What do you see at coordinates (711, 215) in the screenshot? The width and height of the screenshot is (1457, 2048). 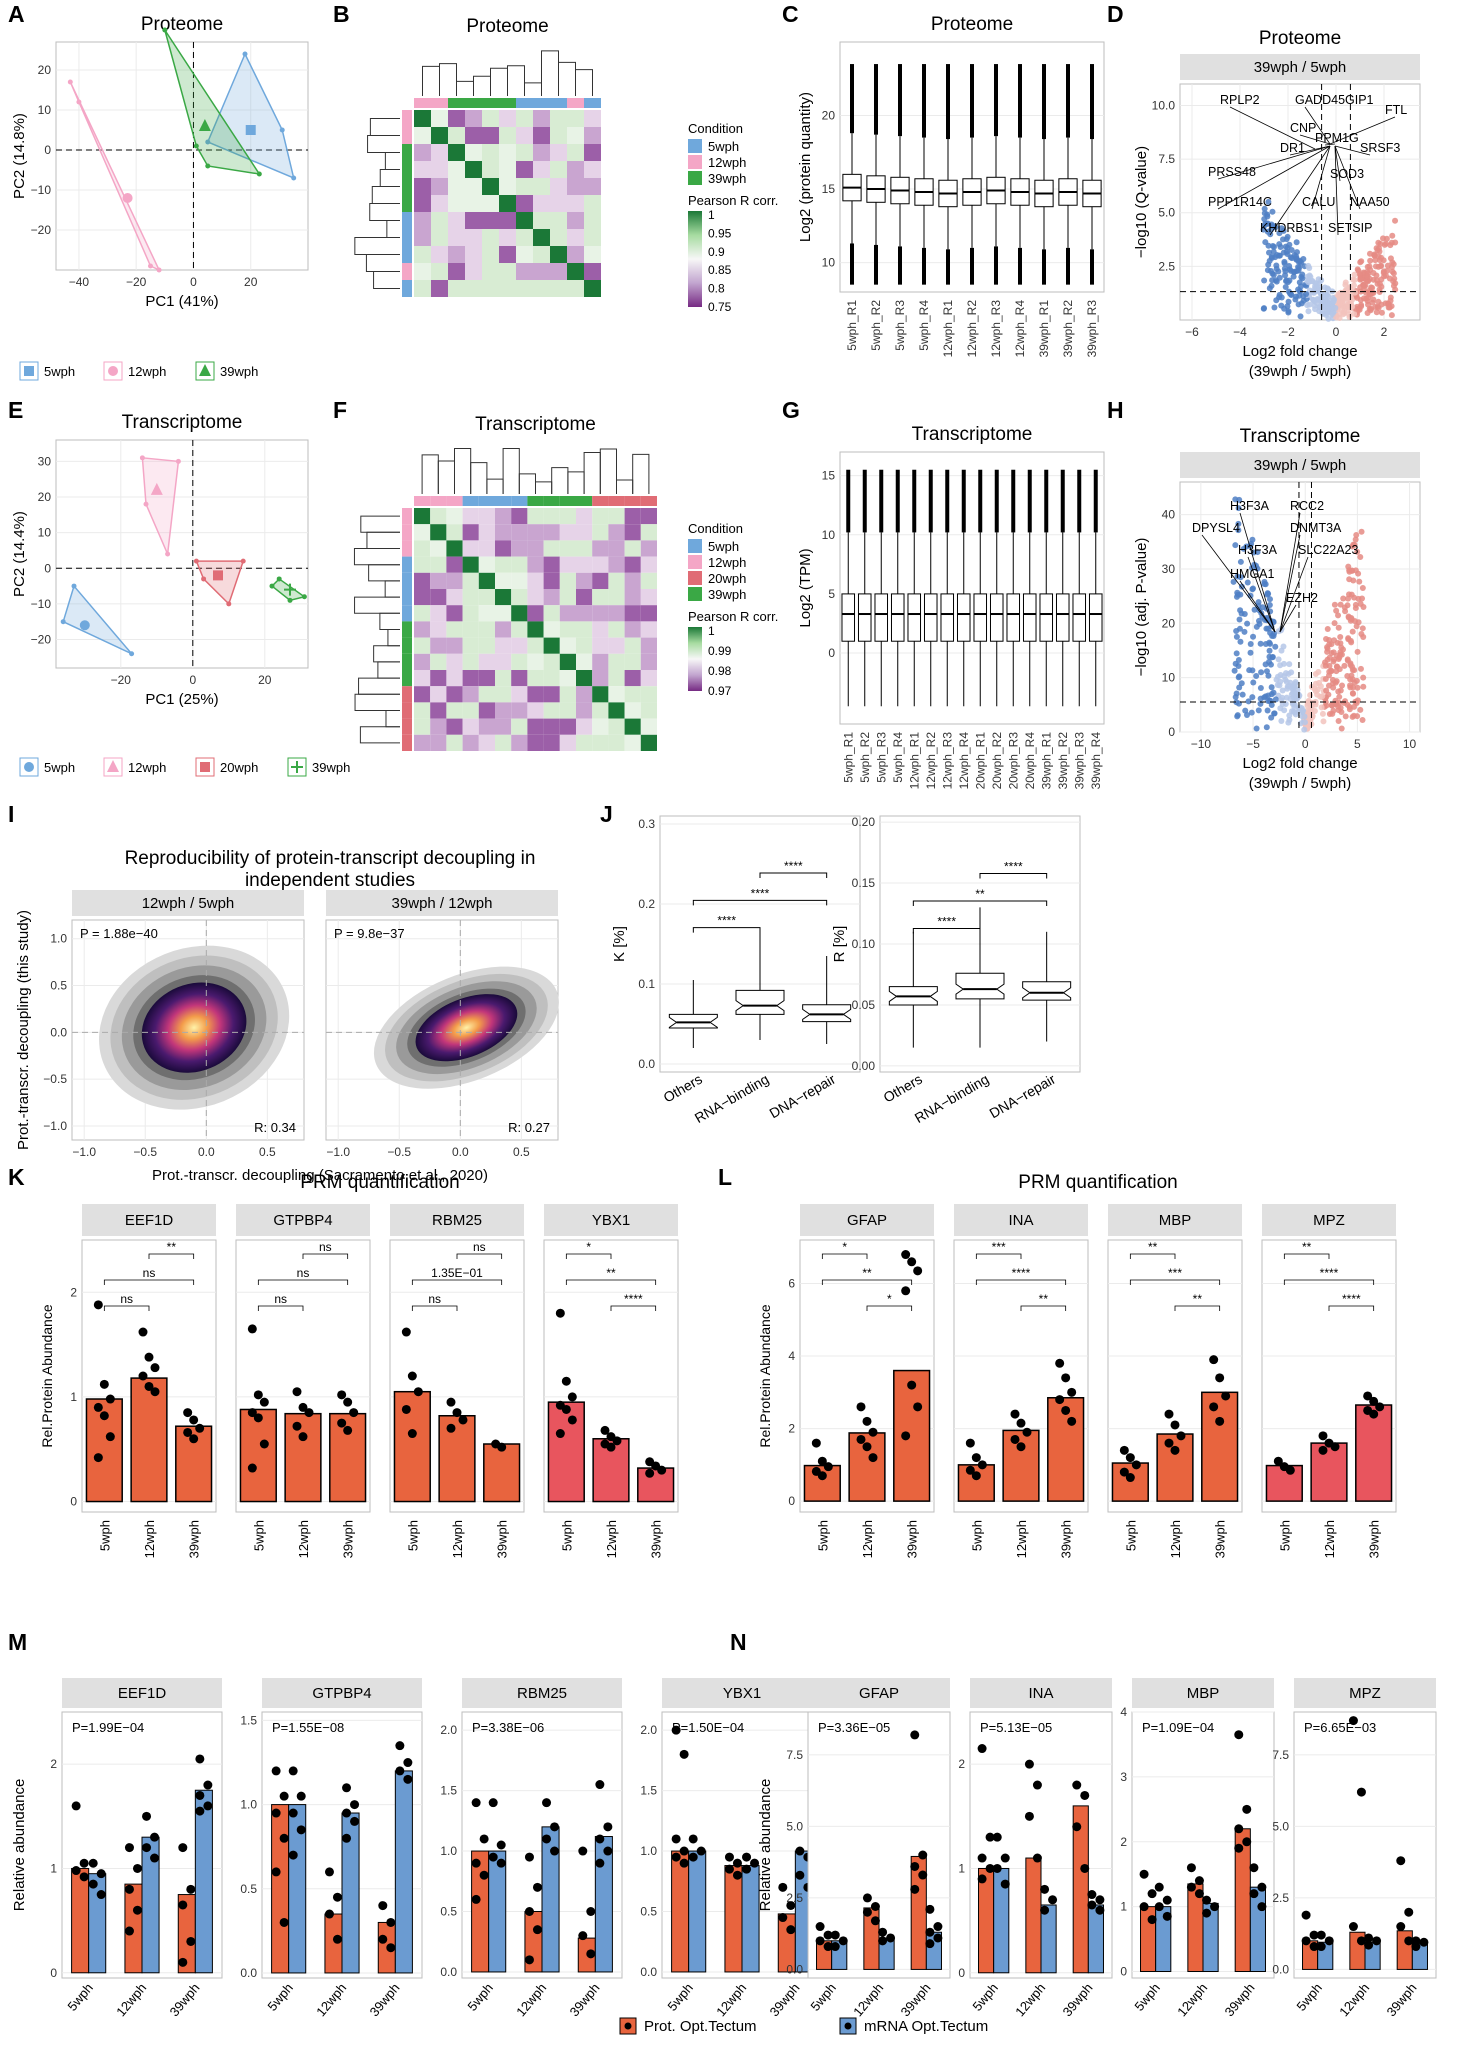 I see `scale-tick: 1` at bounding box center [711, 215].